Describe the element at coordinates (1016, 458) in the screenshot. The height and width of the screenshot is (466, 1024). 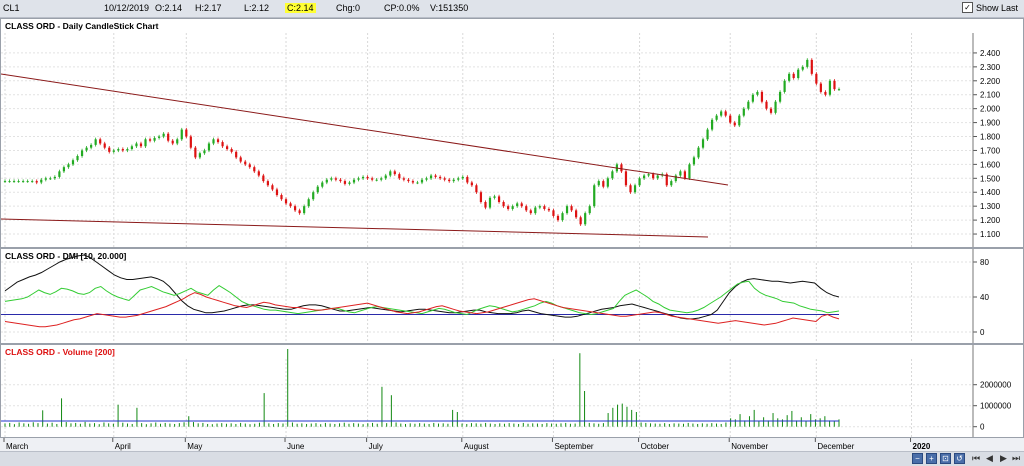
I see `scroll-last-icon: ⏭` at that location.